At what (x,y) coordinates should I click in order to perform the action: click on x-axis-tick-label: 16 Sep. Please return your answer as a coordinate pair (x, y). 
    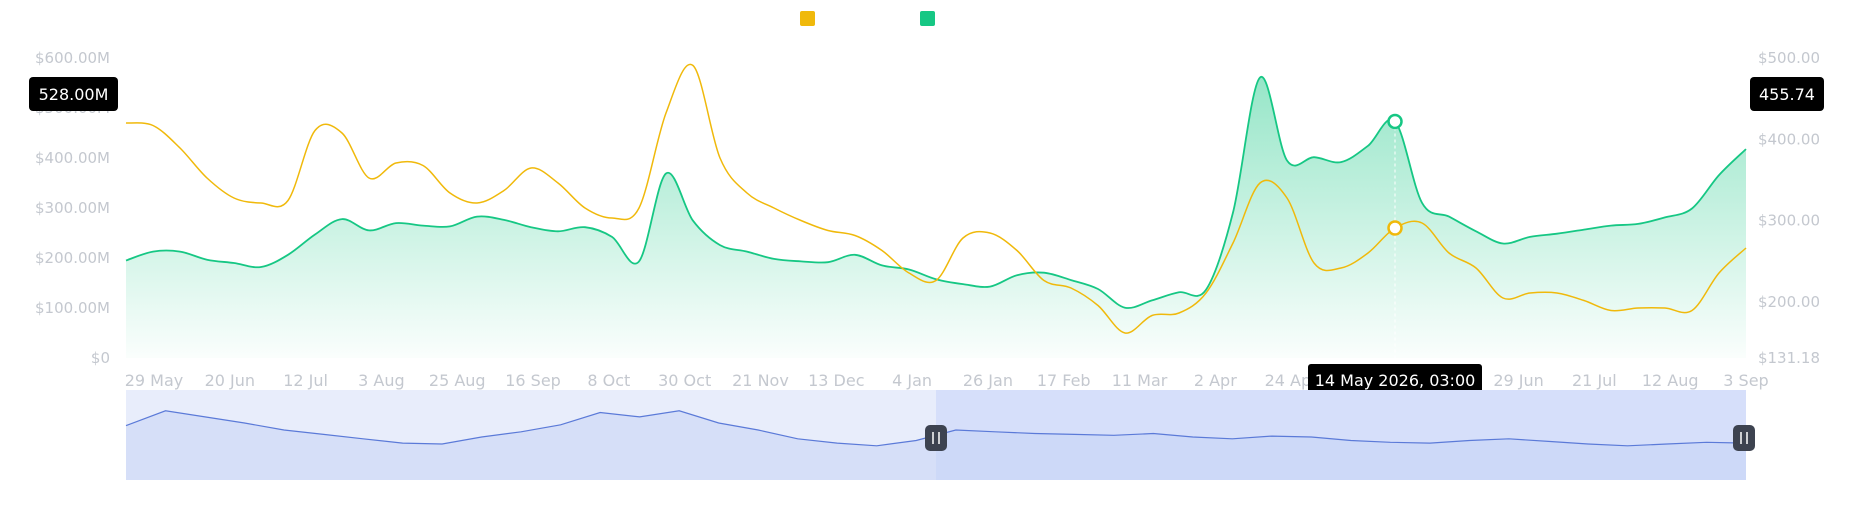
    Looking at the image, I should click on (533, 380).